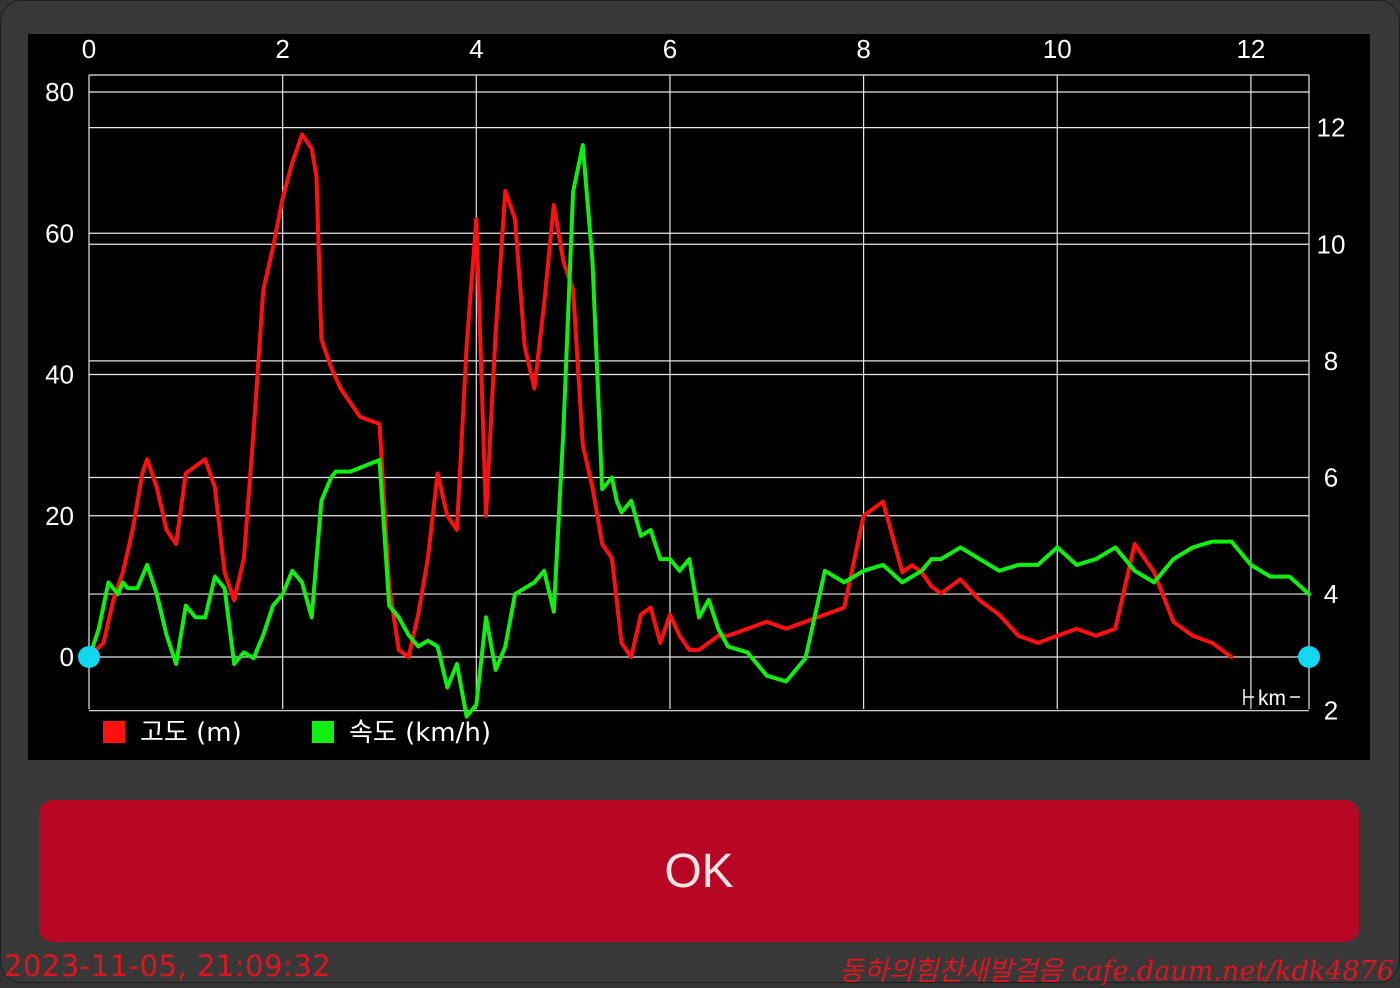 The width and height of the screenshot is (1400, 988). I want to click on x-tick-label: 12, so click(1250, 49).